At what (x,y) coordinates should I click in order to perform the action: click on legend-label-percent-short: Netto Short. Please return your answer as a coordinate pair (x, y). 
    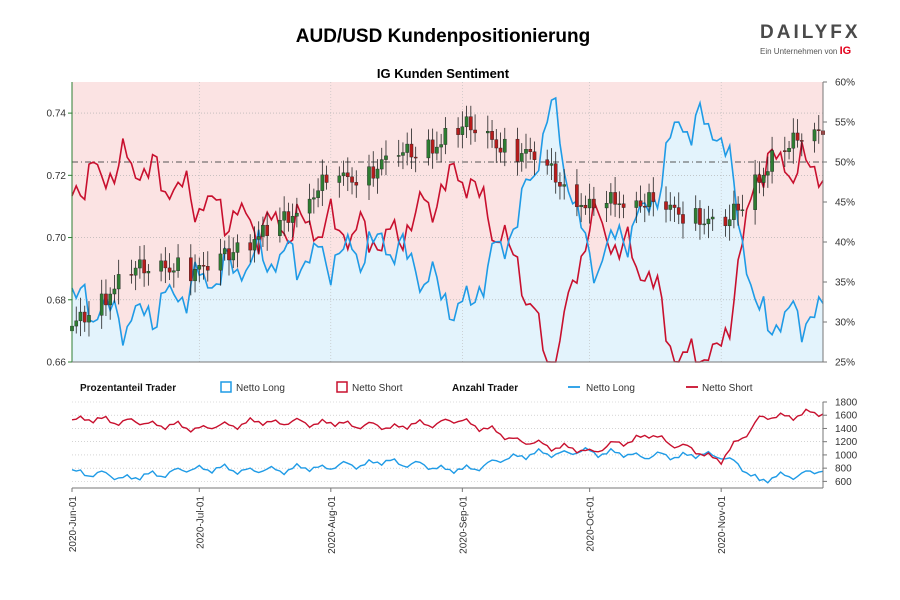
    Looking at the image, I should click on (377, 388).